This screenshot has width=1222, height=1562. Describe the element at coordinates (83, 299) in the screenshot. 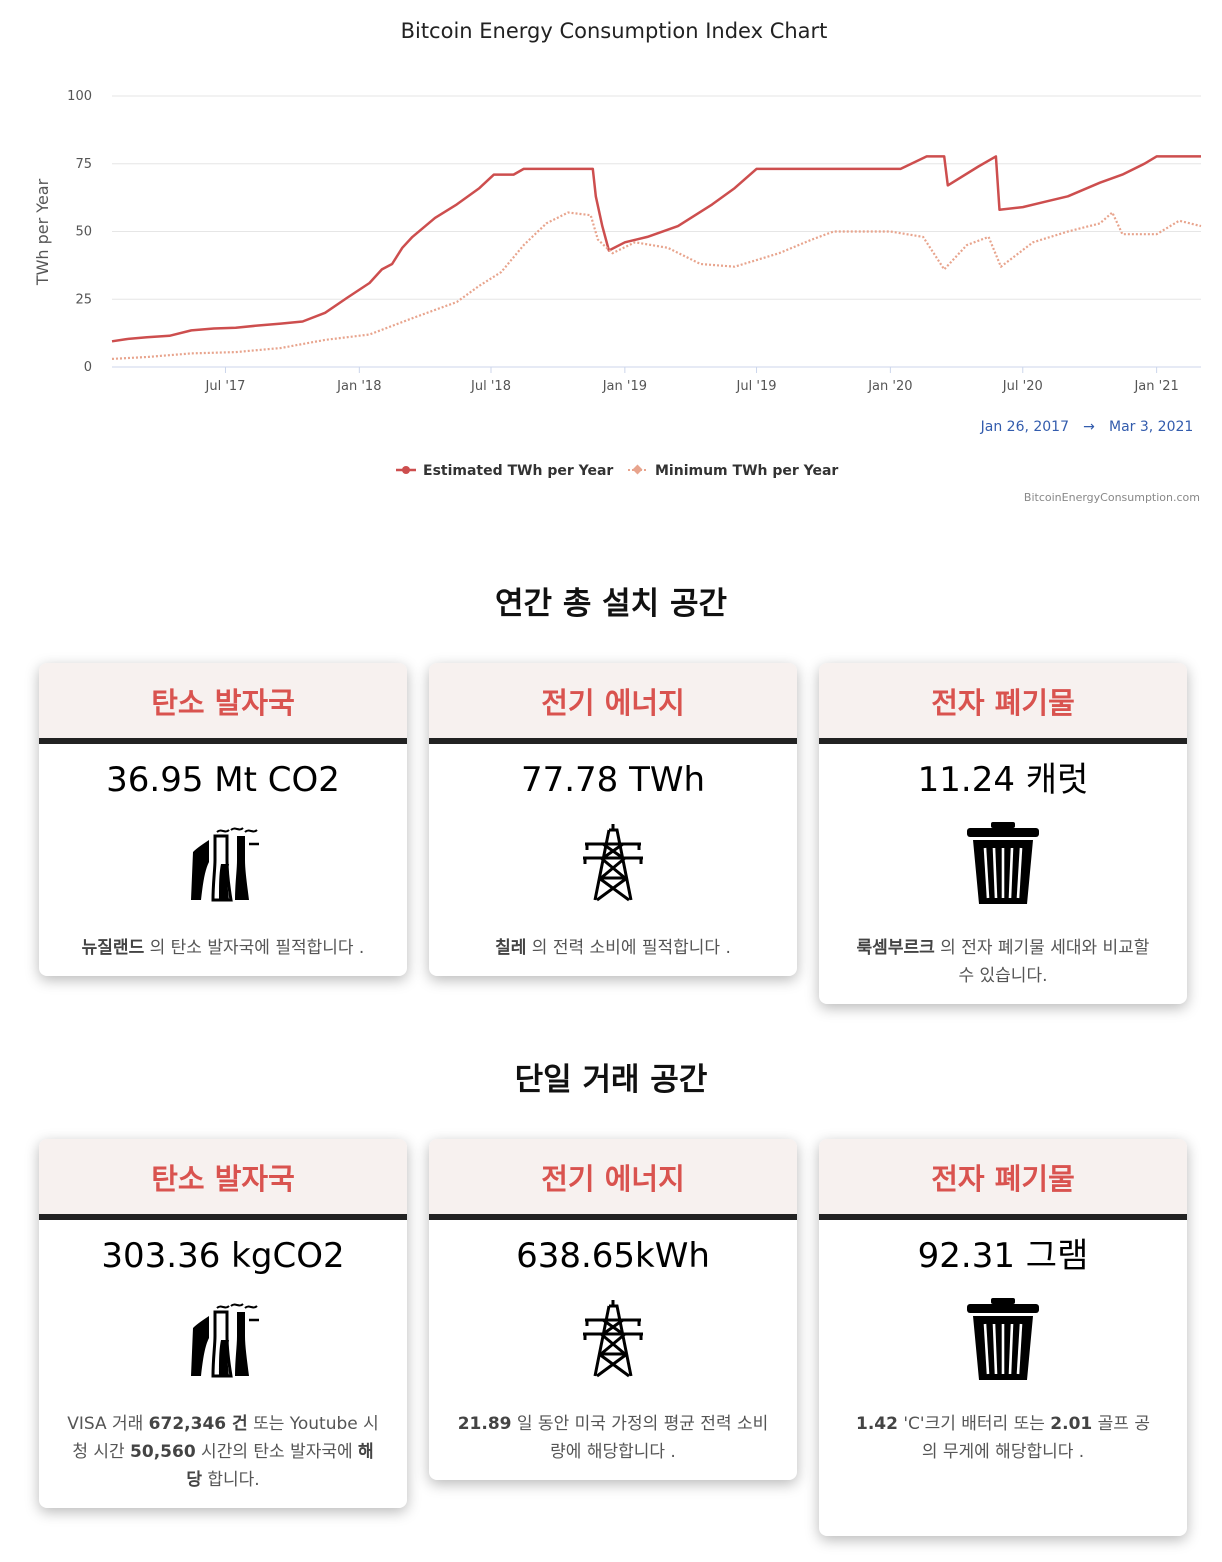

I see `y-tick-label: 25` at that location.